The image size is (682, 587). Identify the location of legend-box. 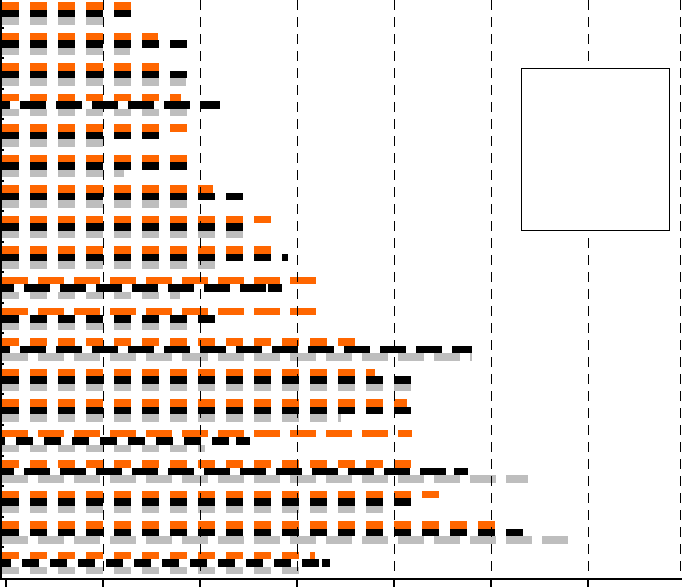
(595, 149).